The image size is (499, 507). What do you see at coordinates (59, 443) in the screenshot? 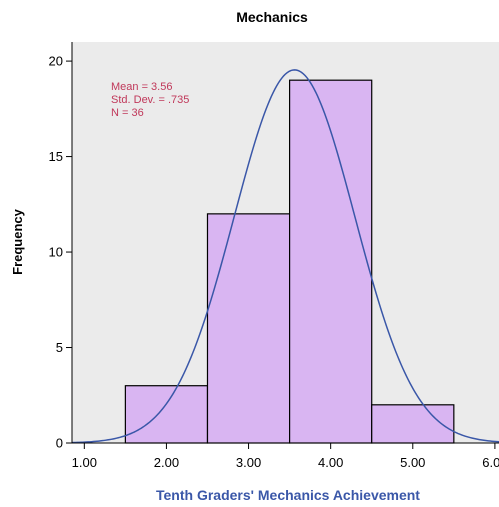
I see `y-tick-label: 0` at bounding box center [59, 443].